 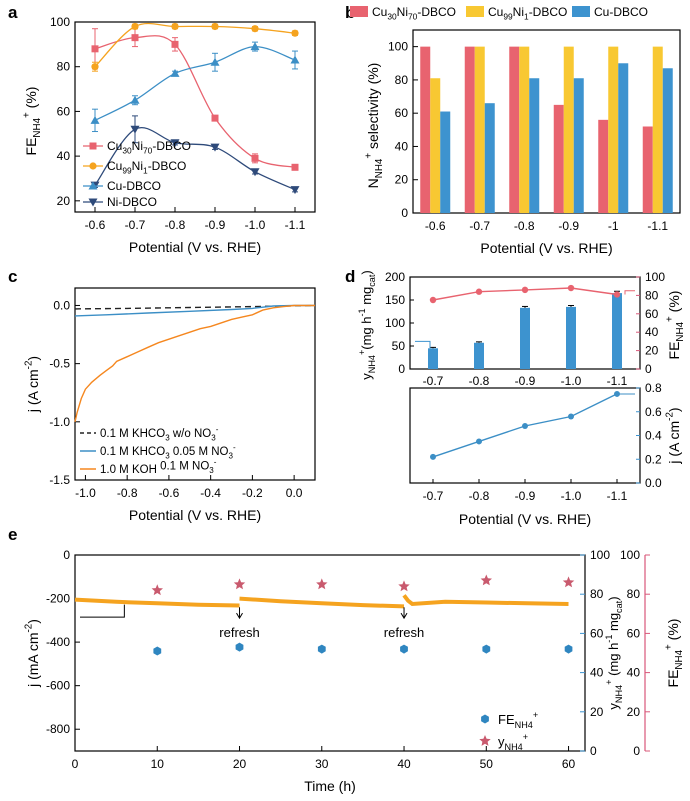 What do you see at coordinates (568, 226) in the screenshot?
I see `panel-b-xtick-label: -0.9` at bounding box center [568, 226].